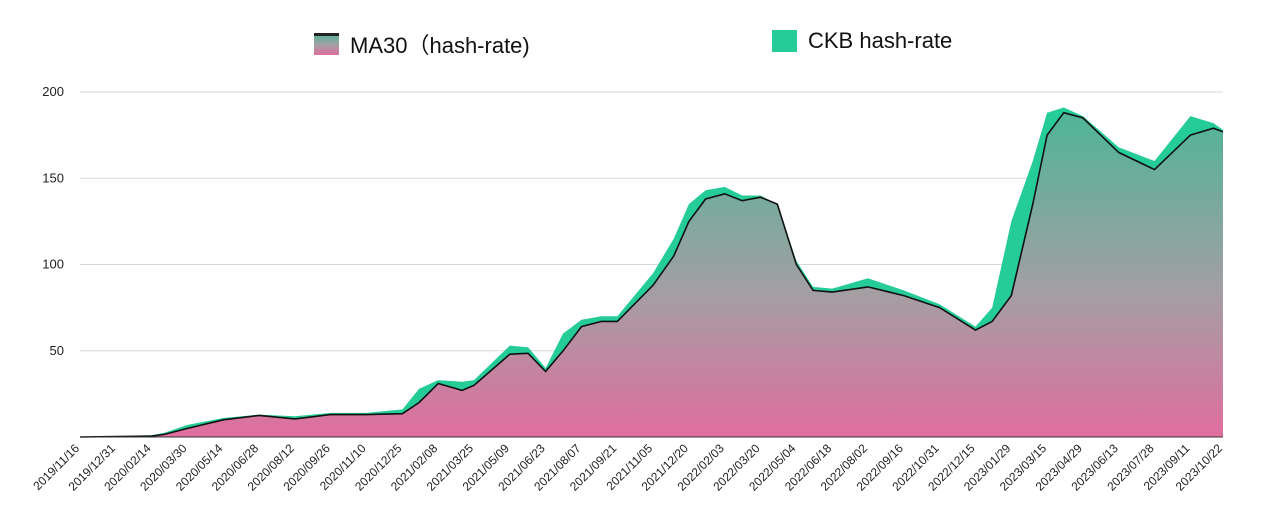 The height and width of the screenshot is (530, 1284). Describe the element at coordinates (880, 40) in the screenshot. I see `ckb-legend-label: CKB hash-rate` at that location.